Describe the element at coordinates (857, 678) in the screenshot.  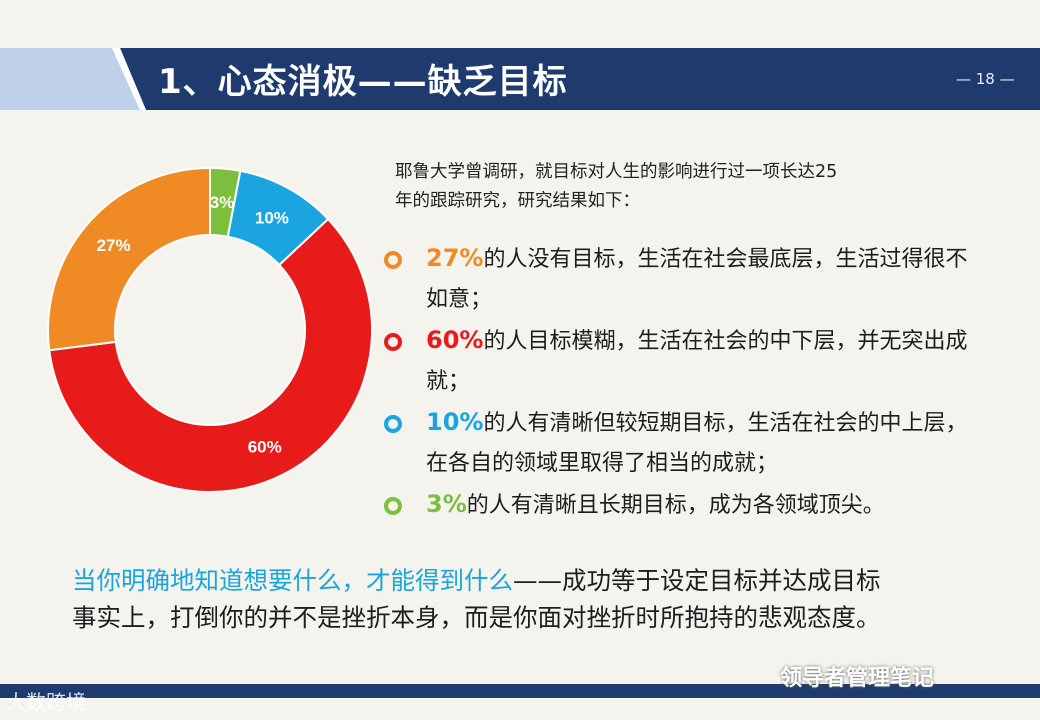
I see `watermark-right: 领导者管理笔记` at that location.